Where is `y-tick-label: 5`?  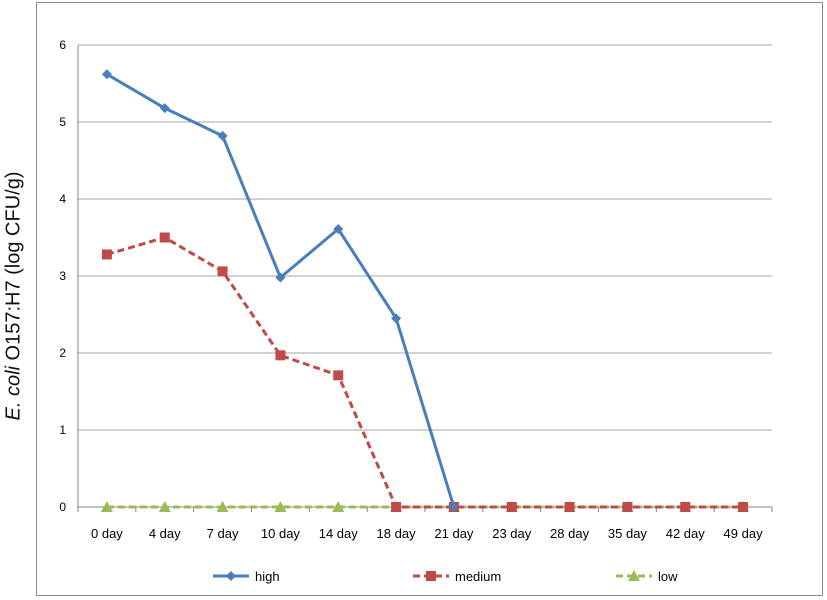 y-tick-label: 5 is located at coordinates (62, 122).